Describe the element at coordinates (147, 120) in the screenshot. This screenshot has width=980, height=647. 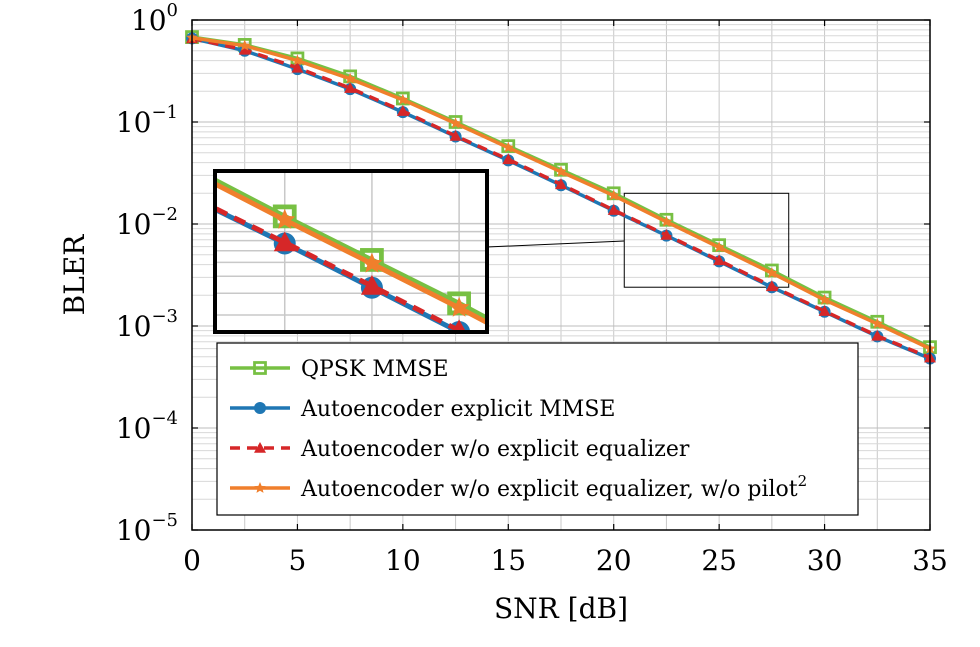
I see `y-tick-label: 10⁻¹` at that location.